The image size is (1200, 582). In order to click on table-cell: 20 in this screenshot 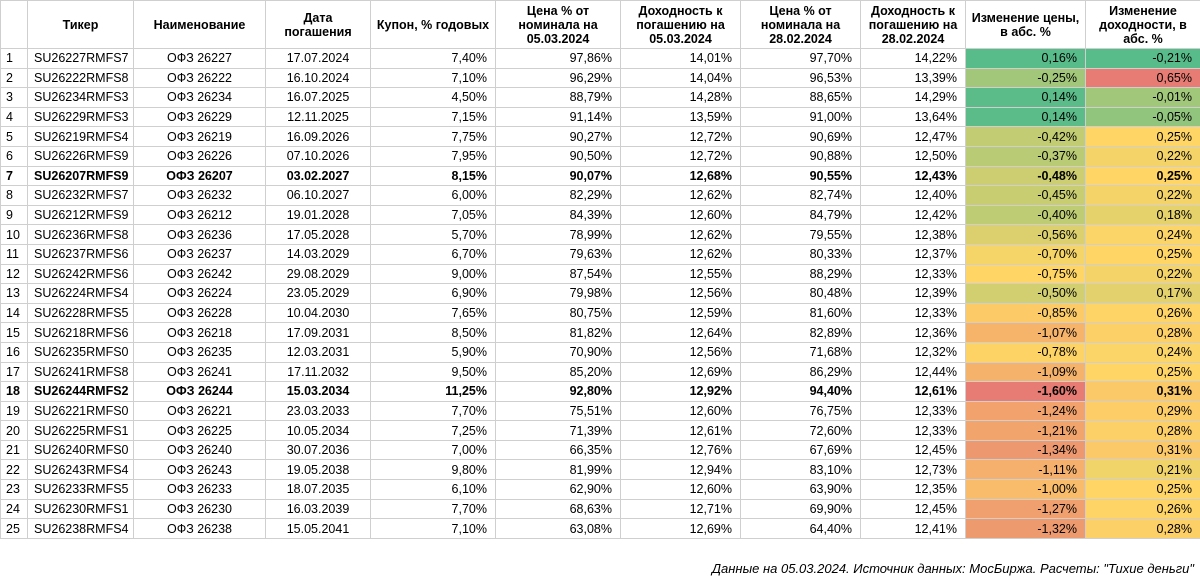, I will do `click(14, 430)`.